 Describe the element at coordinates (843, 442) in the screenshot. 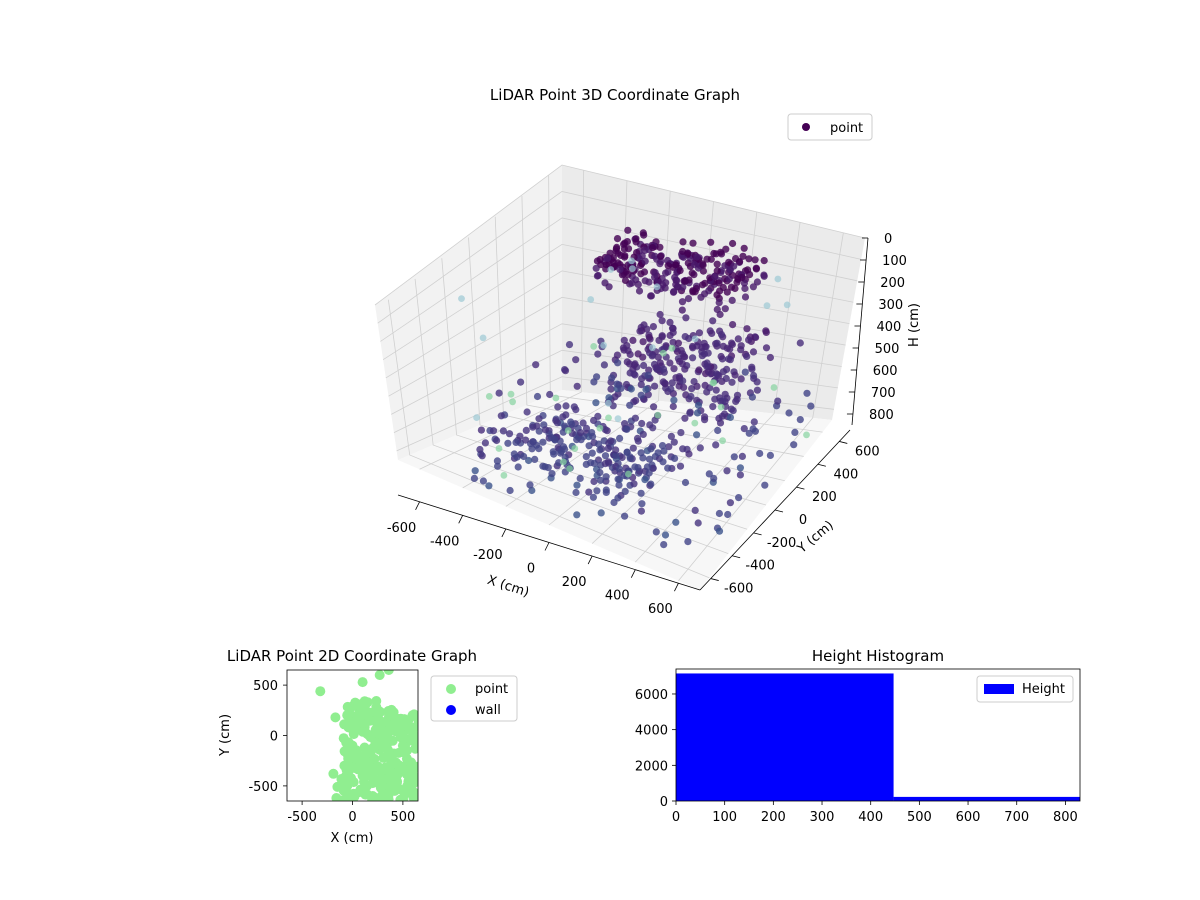

I see `y-tick-mark` at that location.